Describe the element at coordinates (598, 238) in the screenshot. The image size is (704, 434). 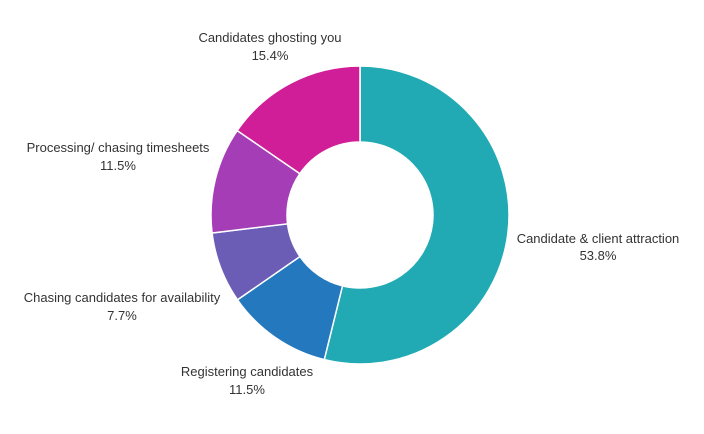
I see `slice-name-label: Candidate & client attraction` at that location.